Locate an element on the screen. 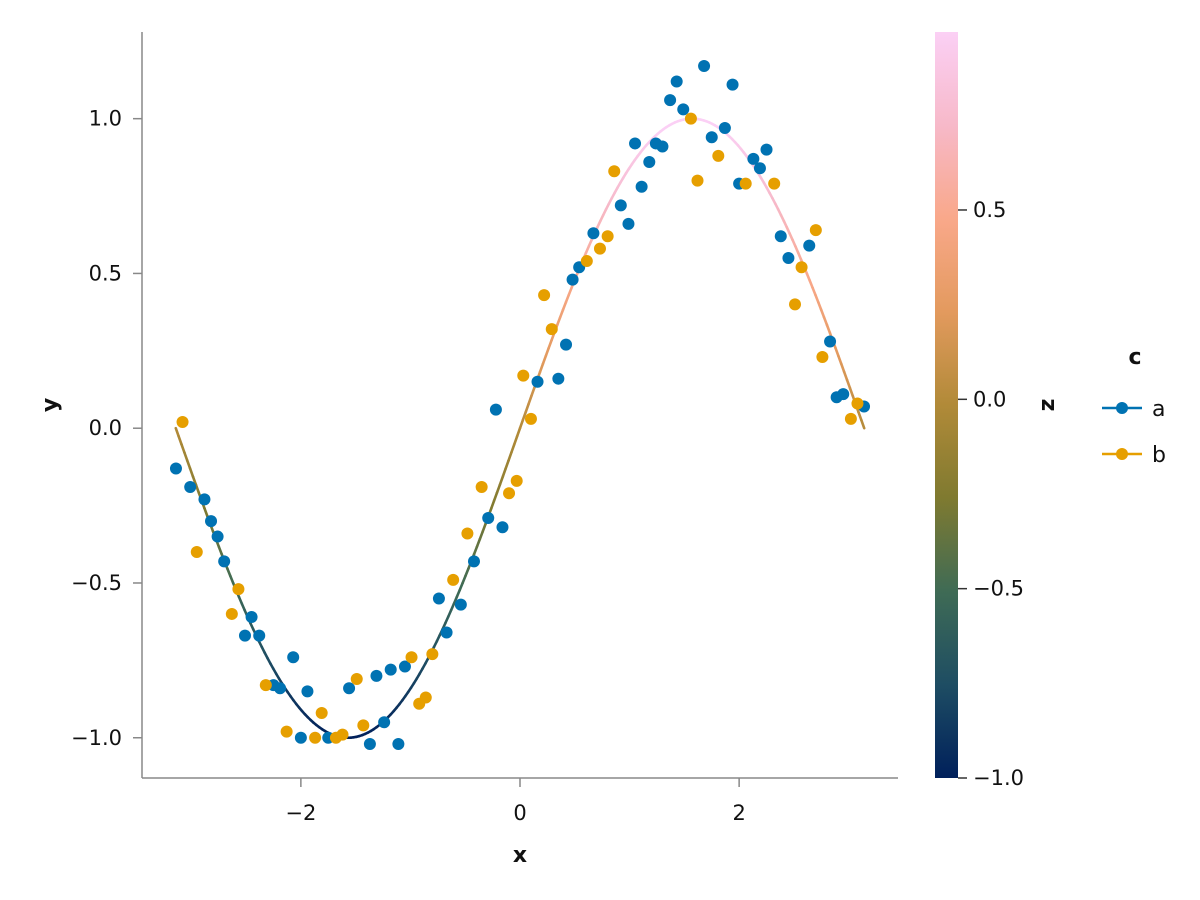  y-tick-label: 0.0 is located at coordinates (105, 428).